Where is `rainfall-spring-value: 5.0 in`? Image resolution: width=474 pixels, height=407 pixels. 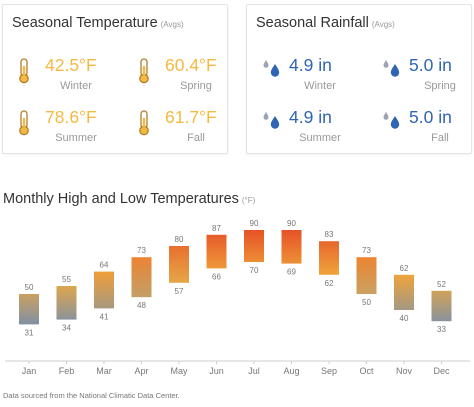 rainfall-spring-value: 5.0 in is located at coordinates (430, 65).